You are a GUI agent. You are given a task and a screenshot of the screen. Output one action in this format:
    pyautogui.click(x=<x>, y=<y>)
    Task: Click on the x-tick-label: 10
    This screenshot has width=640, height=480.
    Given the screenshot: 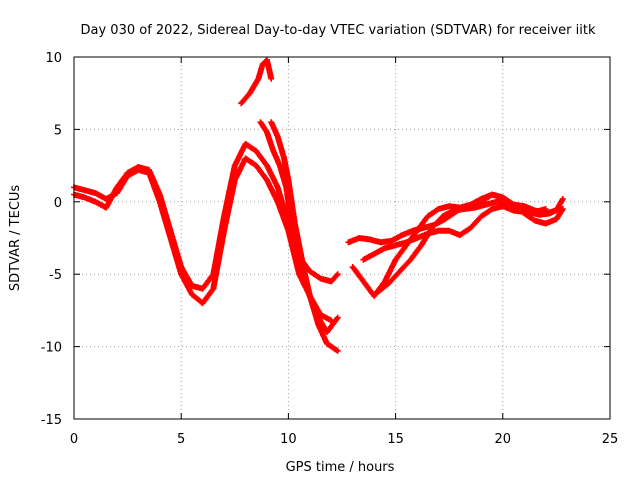 What is the action you would take?
    pyautogui.click(x=288, y=439)
    